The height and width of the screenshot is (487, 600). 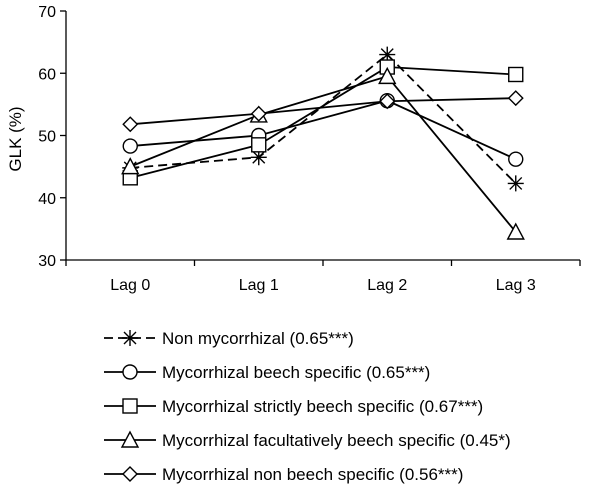 What do you see at coordinates (387, 285) in the screenshot?
I see `x-tick-label: Lag 2` at bounding box center [387, 285].